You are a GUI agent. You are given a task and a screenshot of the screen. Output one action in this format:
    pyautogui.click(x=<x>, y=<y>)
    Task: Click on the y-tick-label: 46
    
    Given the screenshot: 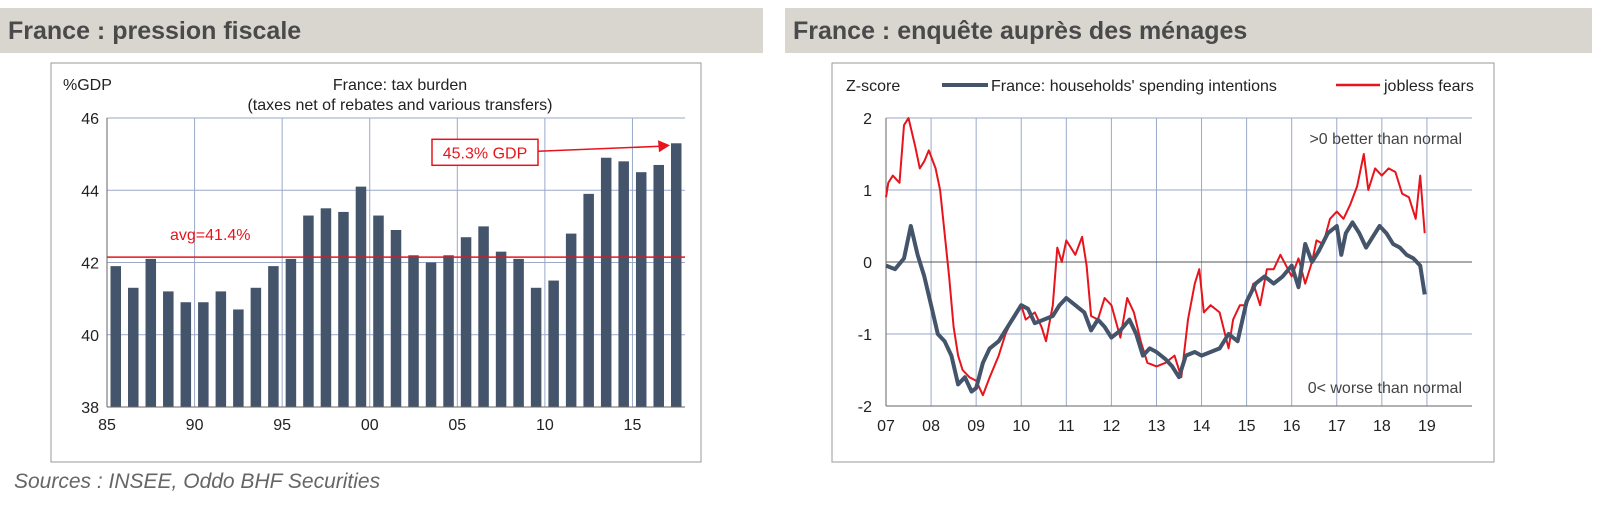 What is the action you would take?
    pyautogui.click(x=90, y=119)
    